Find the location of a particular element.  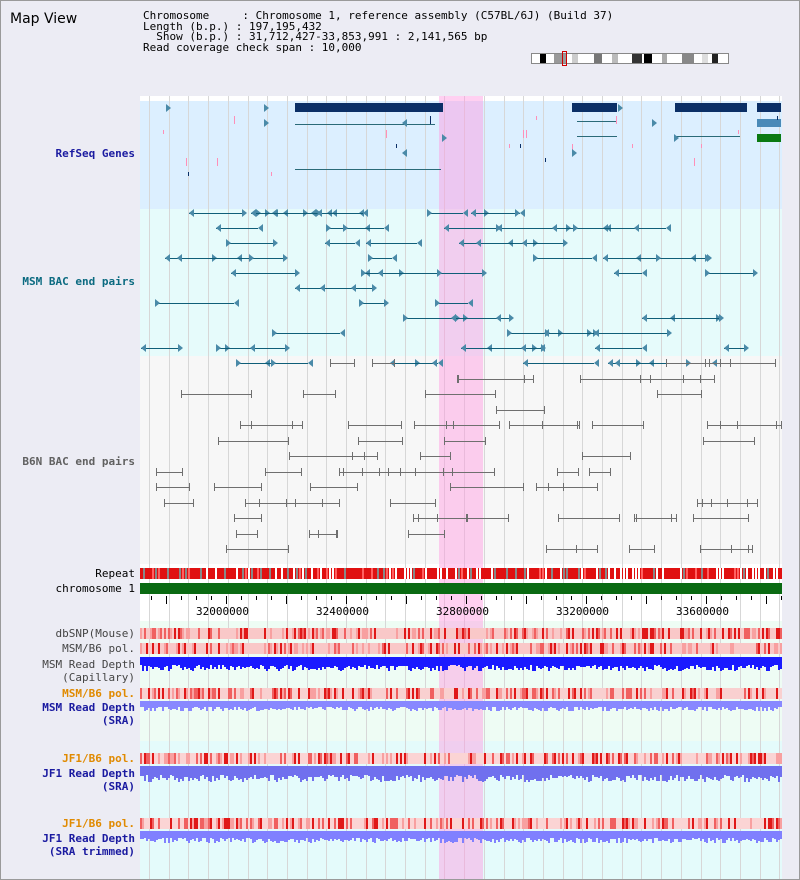

track-label-msm-read-depth-cap: MSM Read Depth (Capillary) is located at coordinates (70, 671).